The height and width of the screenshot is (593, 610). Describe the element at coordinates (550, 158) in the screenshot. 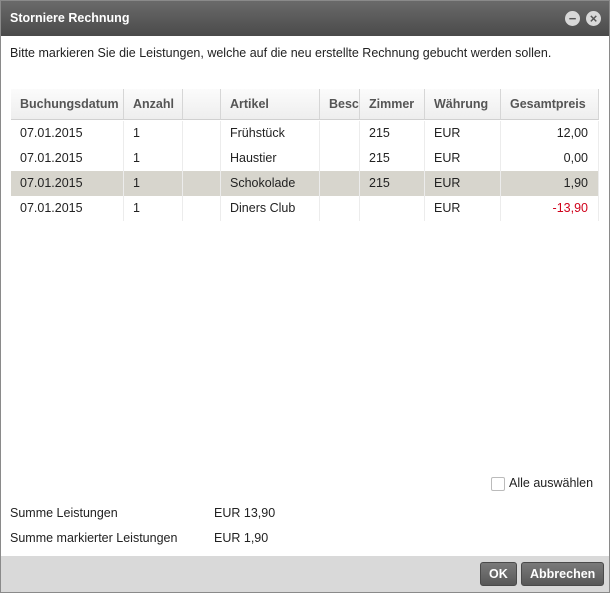

I see `table-cell: 0,00` at that location.